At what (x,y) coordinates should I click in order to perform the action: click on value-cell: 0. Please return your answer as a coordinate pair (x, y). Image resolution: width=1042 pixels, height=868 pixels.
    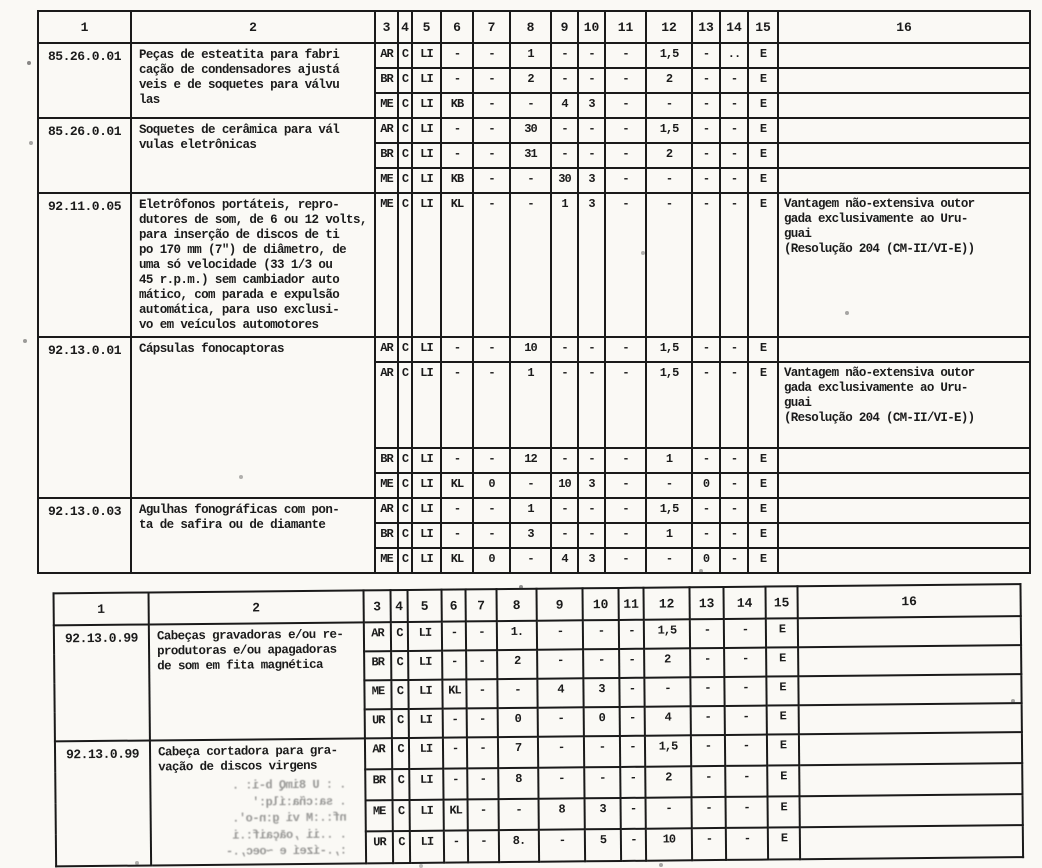
    Looking at the image, I should click on (517, 722).